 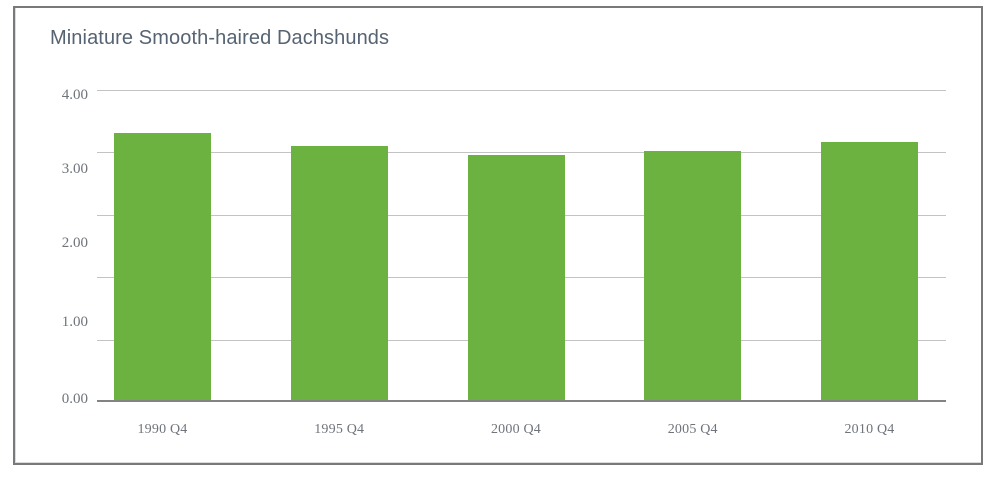 What do you see at coordinates (74, 95) in the screenshot?
I see `y-tick-label: 4.00` at bounding box center [74, 95].